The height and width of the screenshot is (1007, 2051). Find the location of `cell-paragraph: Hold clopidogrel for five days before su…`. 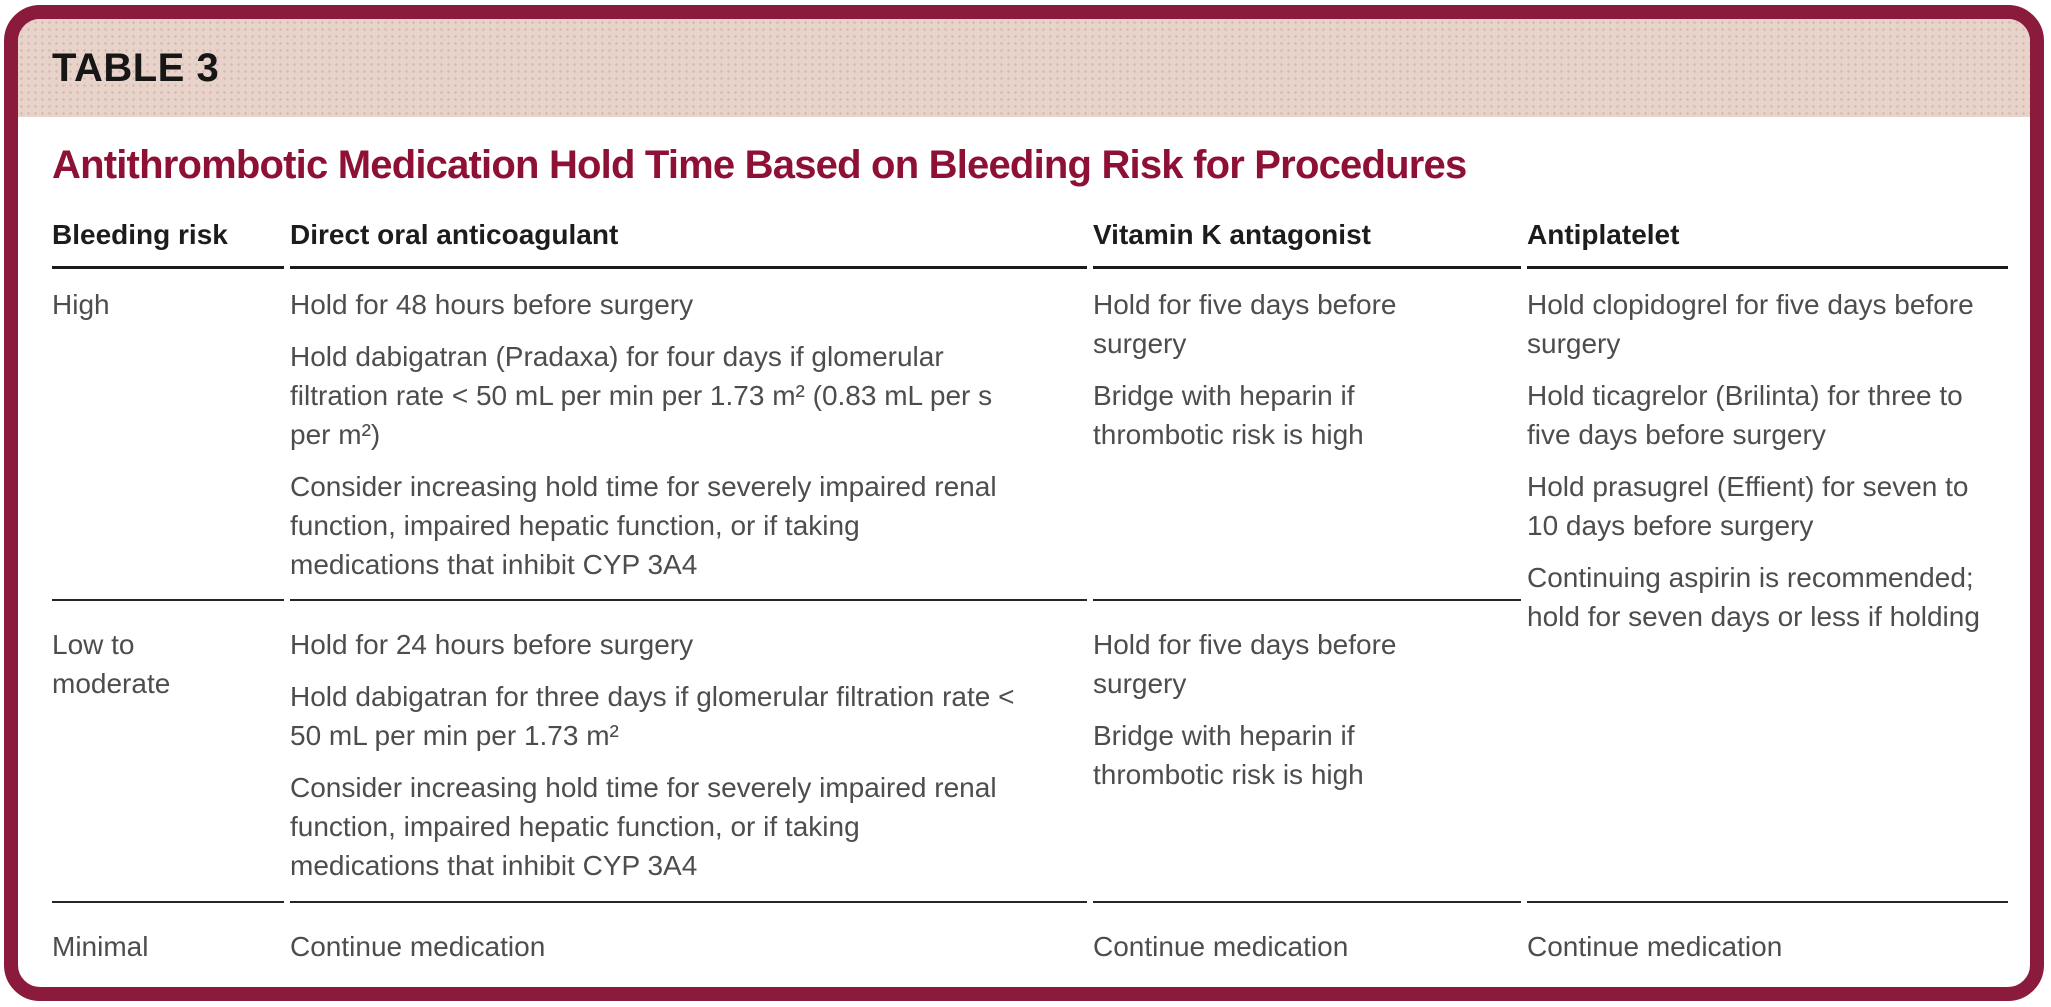

cell-paragraph: Hold clopidogrel for five days before su… is located at coordinates (1750, 324).